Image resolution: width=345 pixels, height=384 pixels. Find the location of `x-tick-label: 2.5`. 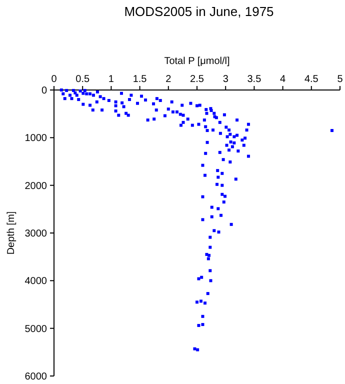

x-tick-label: 2.5 is located at coordinates (197, 79).